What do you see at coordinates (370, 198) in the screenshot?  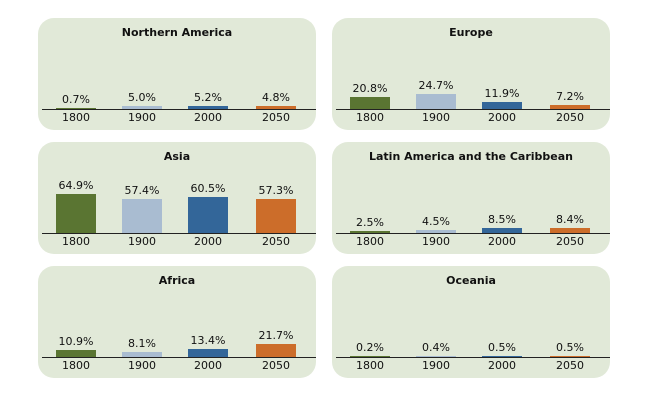 I see `bar-group: 2.5% 1800` at bounding box center [370, 198].